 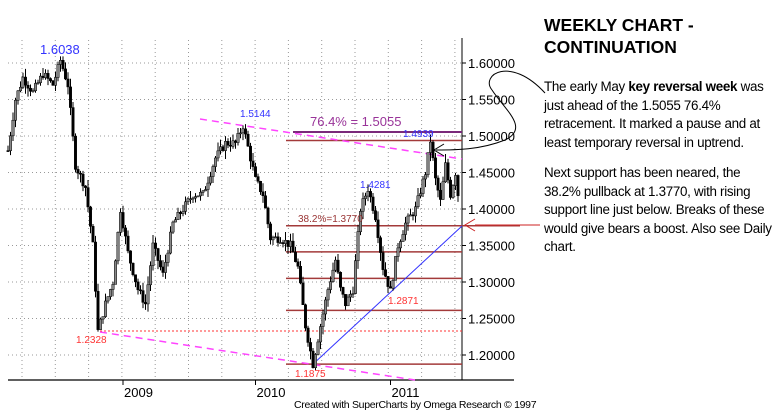 I want to click on annotation-label: 1.2328, so click(x=91, y=340).